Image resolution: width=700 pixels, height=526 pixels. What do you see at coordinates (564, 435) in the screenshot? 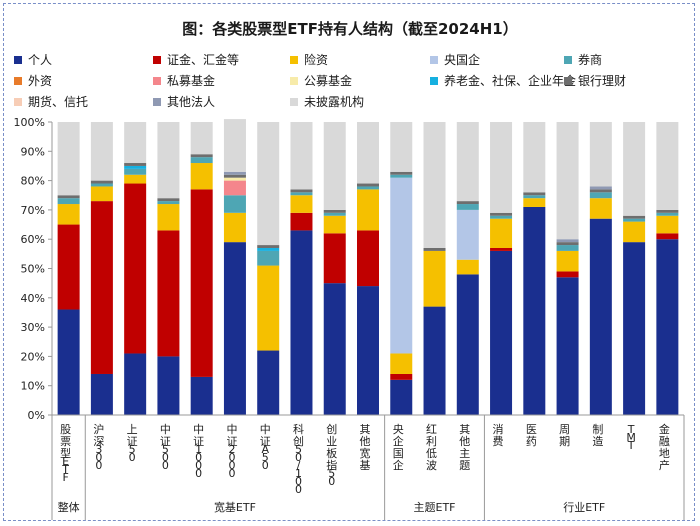
I see `x-category-label: 周期` at bounding box center [564, 435].